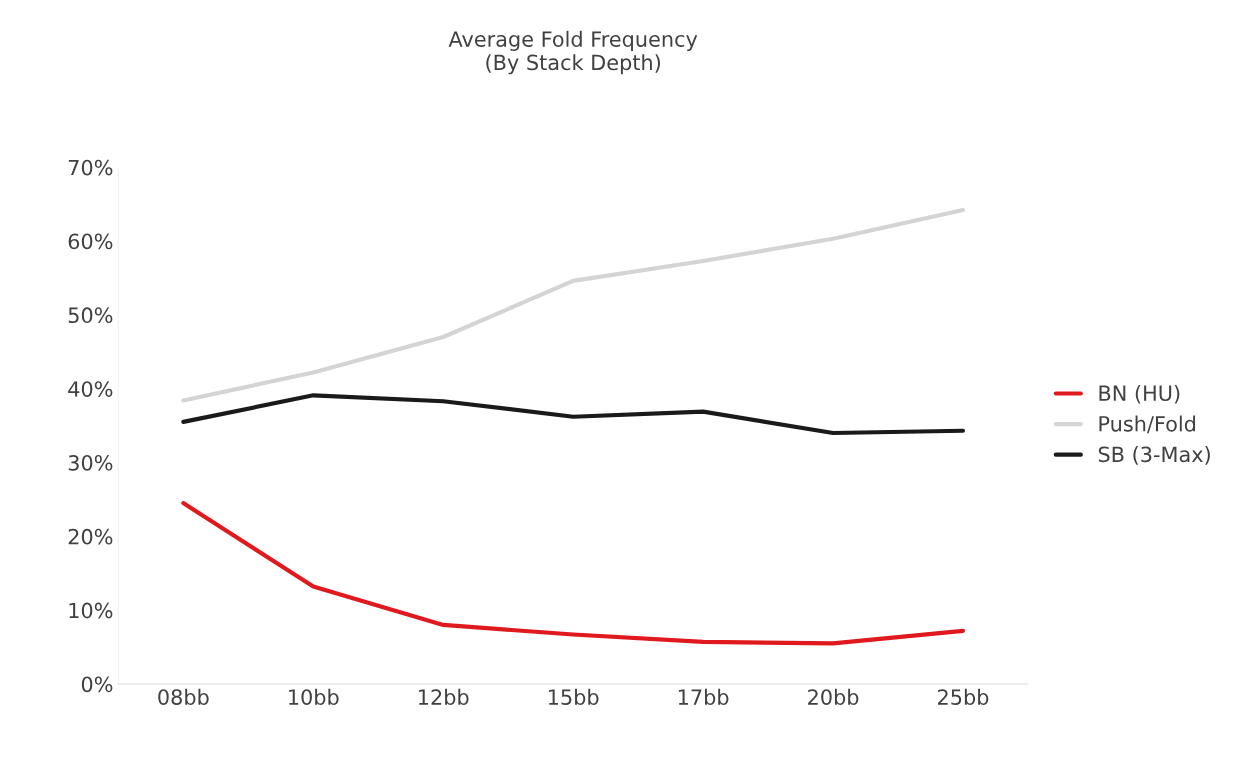 The image size is (1246, 760). I want to click on y-tick-label: 0%, so click(97, 684).